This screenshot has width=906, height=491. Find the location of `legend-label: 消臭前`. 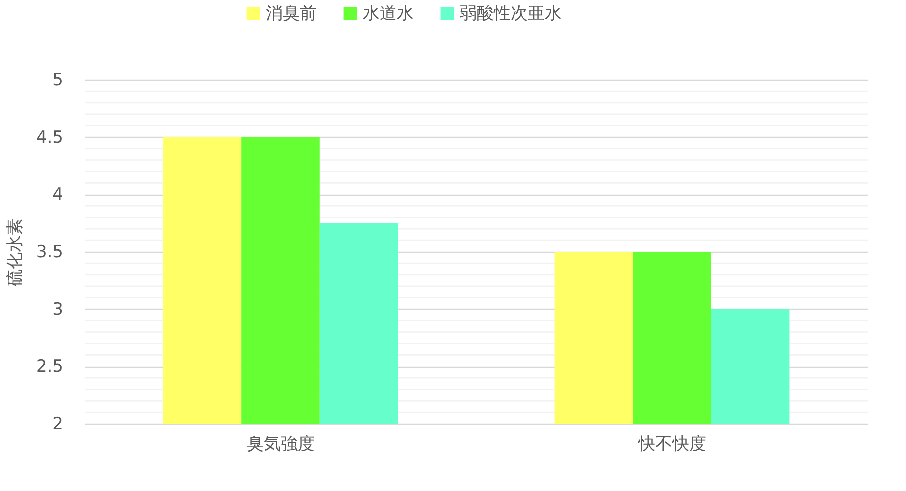

legend-label: 消臭前 is located at coordinates (291, 14).